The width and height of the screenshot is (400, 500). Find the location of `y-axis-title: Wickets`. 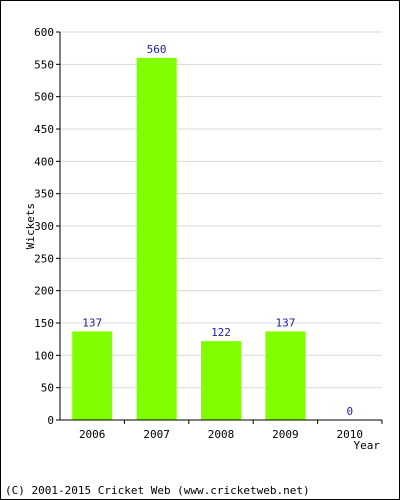

y-axis-title: Wickets is located at coordinates (30, 226).